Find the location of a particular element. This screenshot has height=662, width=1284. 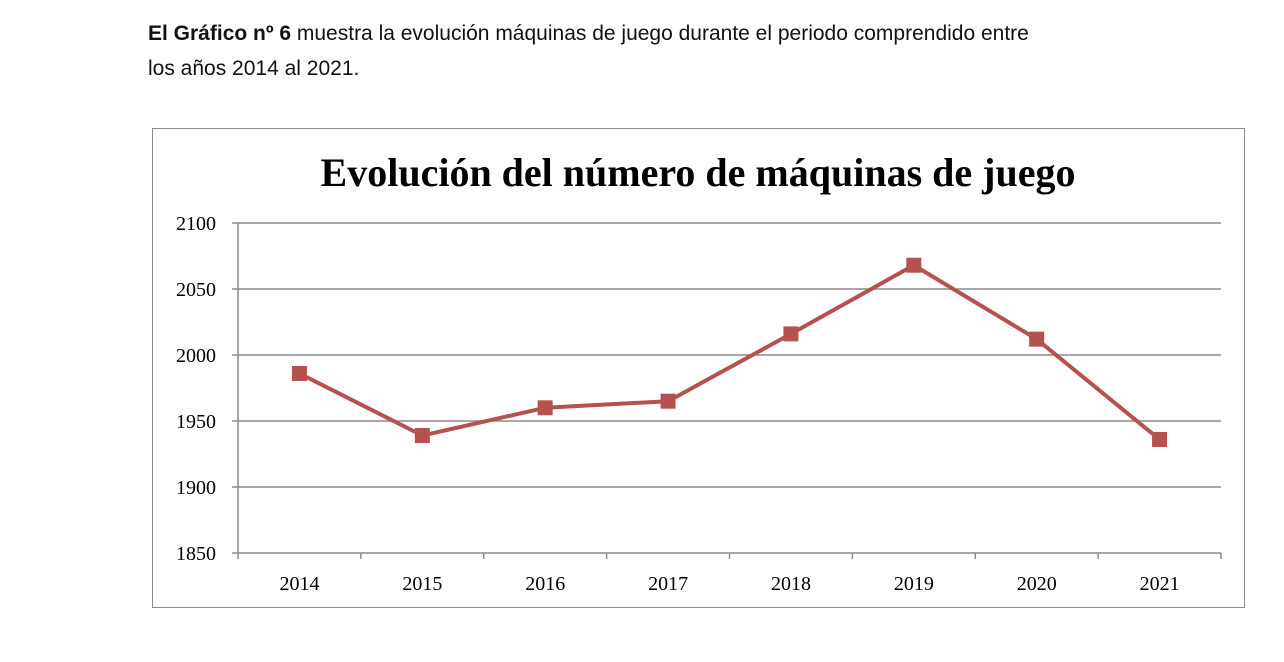

x-tick-label-2014: 2014 is located at coordinates (299, 584).